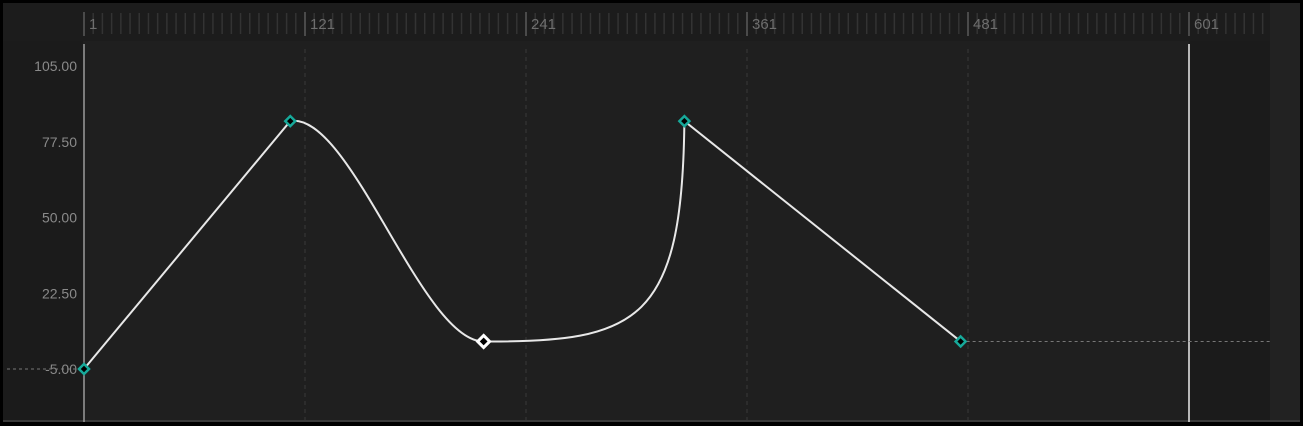 The image size is (1303, 426). I want to click on bottom-edge, so click(651, 421).